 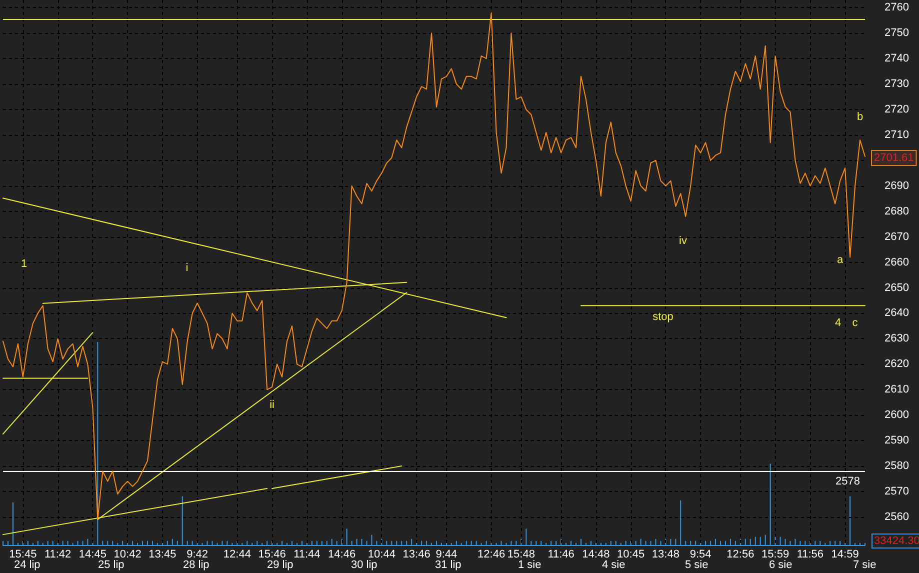 I want to click on annotation: ii, so click(x=272, y=405).